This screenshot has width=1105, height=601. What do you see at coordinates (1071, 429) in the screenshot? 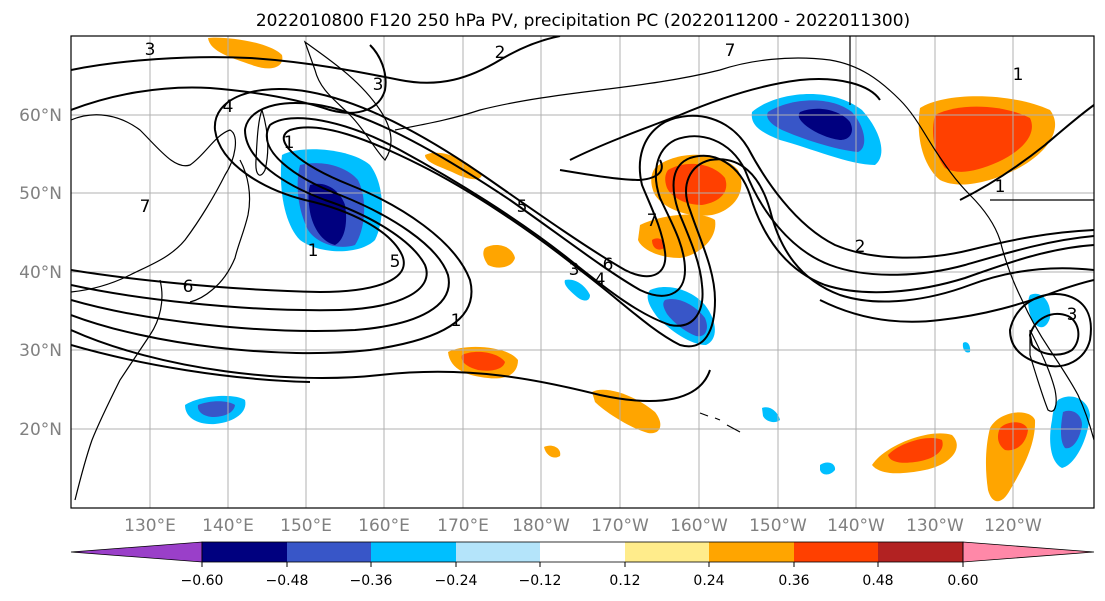
I see `precip-neg-baja-mid` at bounding box center [1071, 429].